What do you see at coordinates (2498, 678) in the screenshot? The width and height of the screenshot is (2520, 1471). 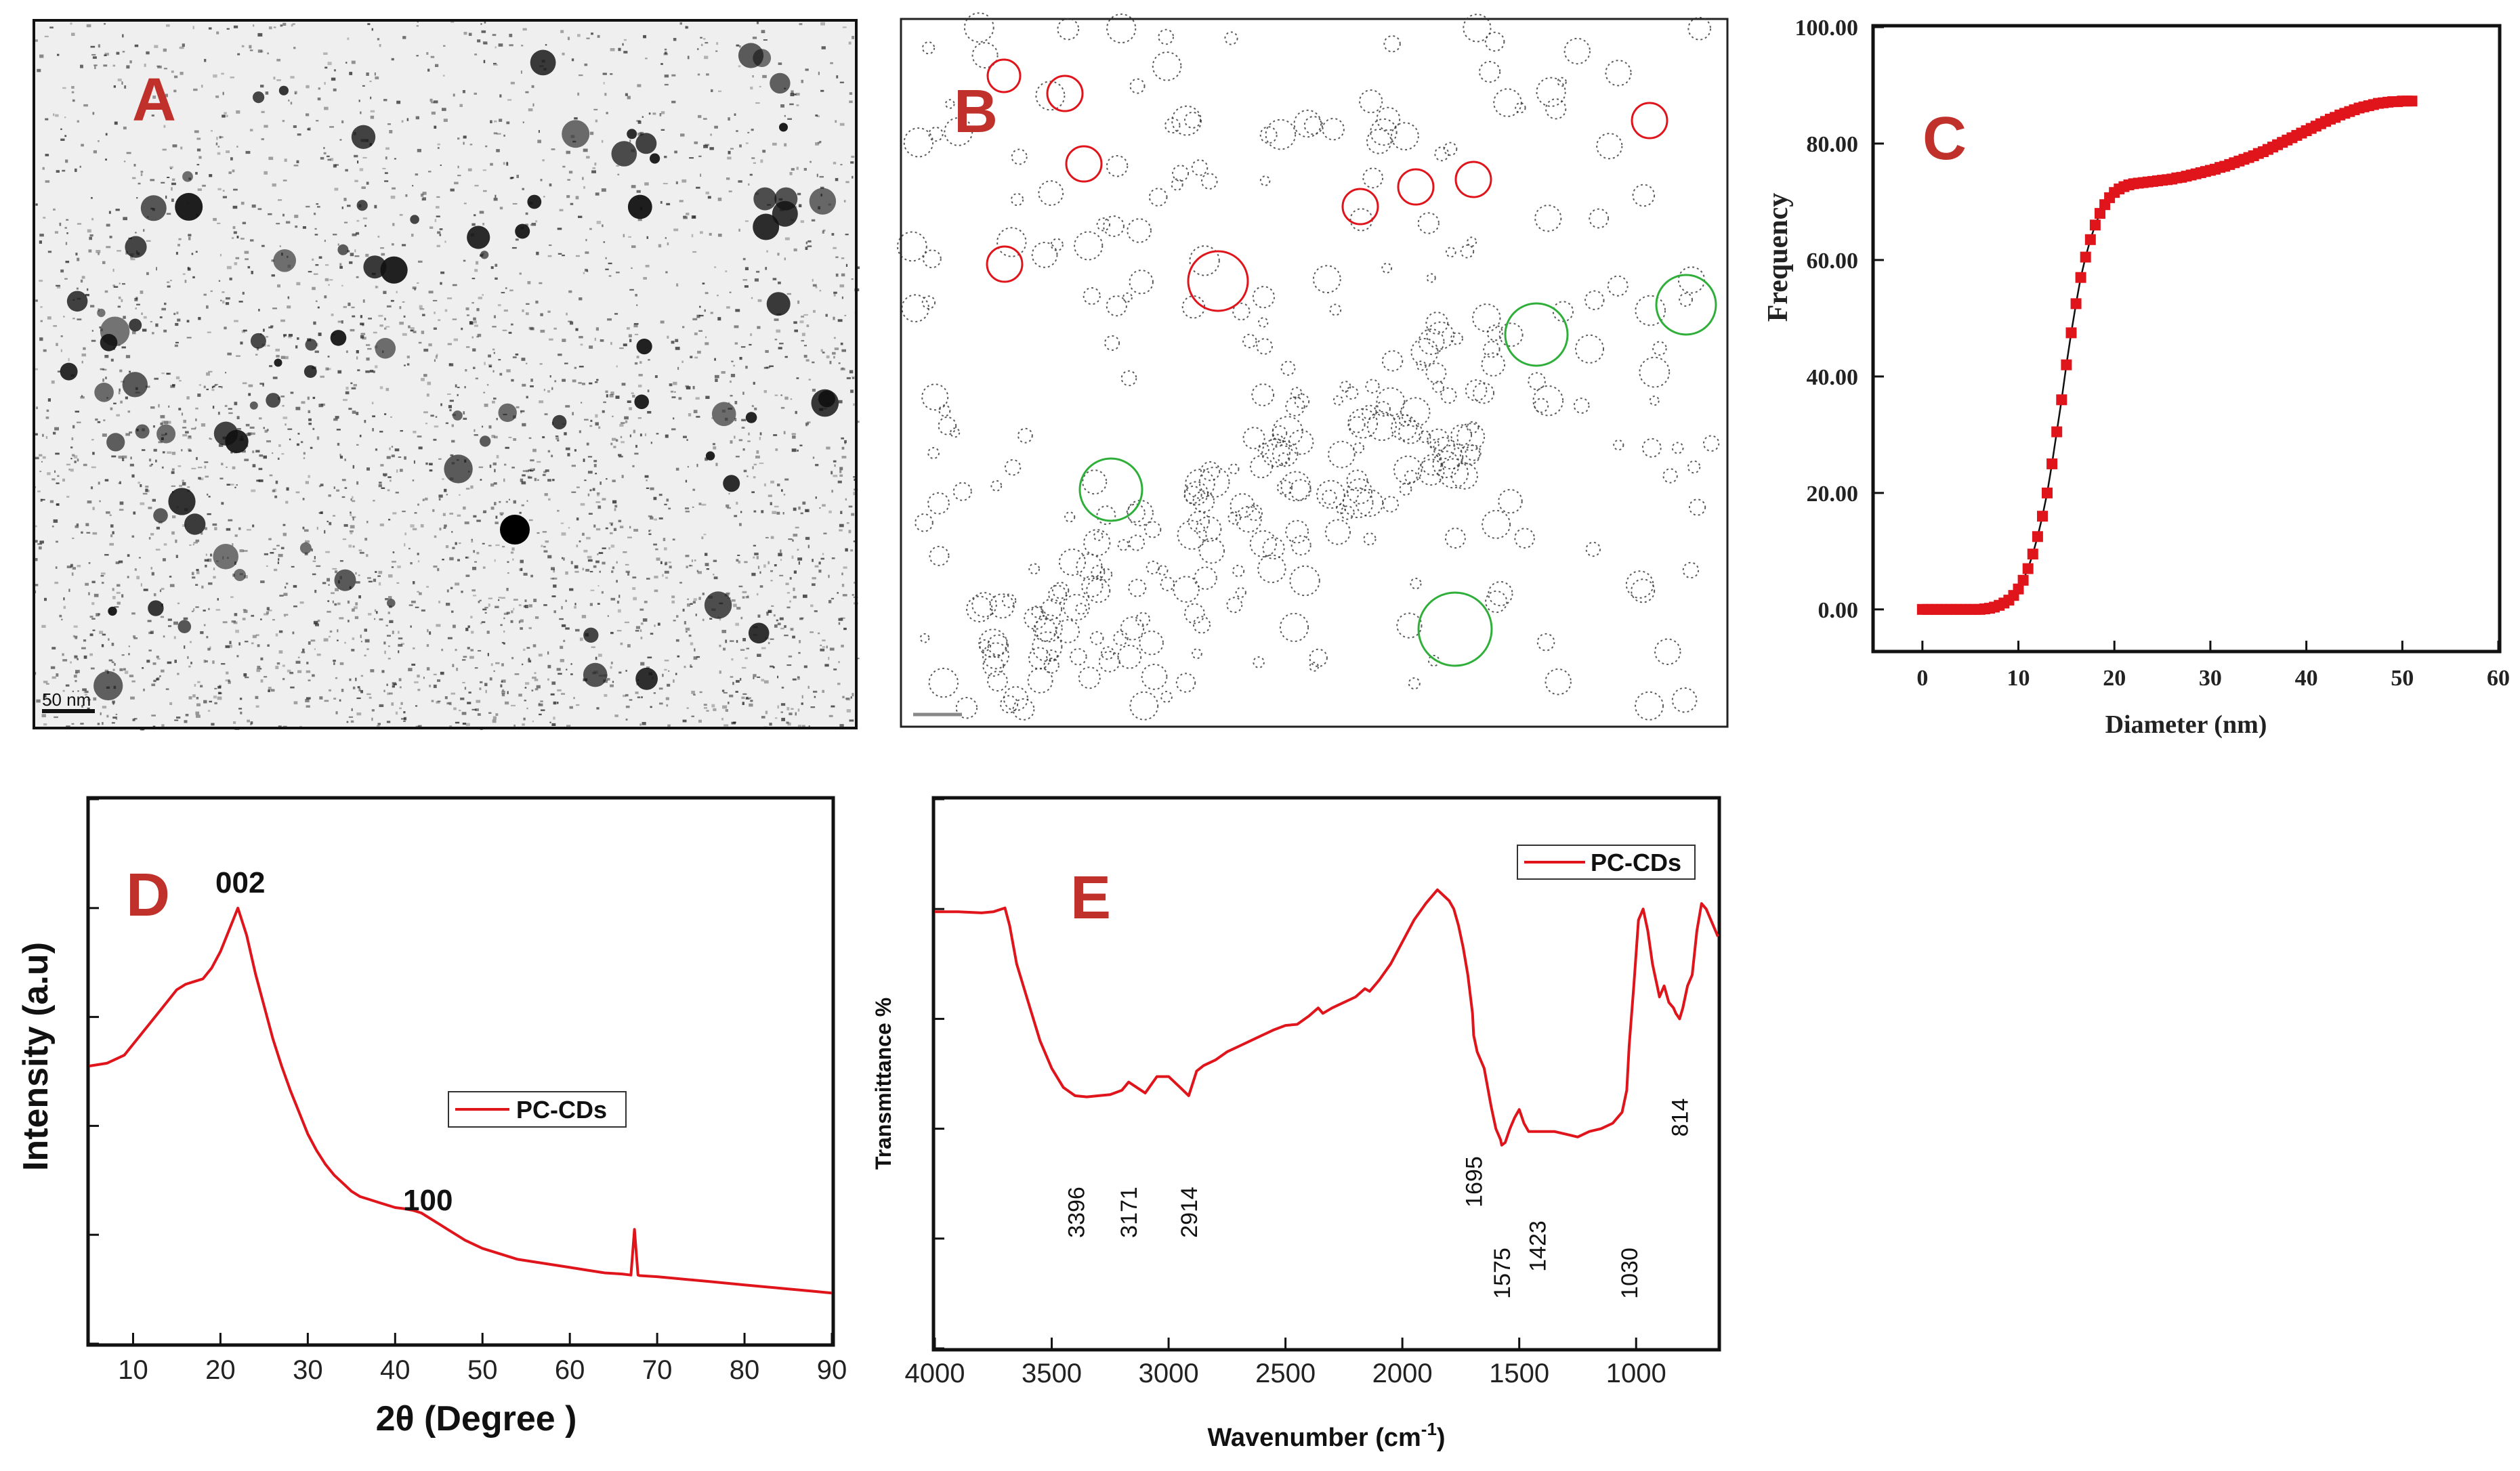 I see `x-tick-label: 60` at bounding box center [2498, 678].